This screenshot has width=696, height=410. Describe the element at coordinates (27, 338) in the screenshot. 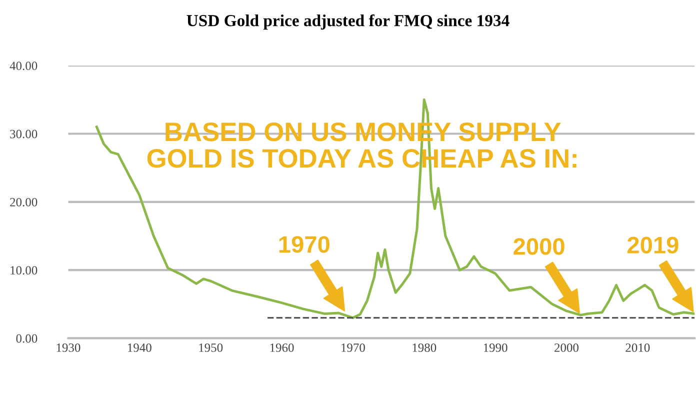

I see `y-tick-label: 0.00` at that location.